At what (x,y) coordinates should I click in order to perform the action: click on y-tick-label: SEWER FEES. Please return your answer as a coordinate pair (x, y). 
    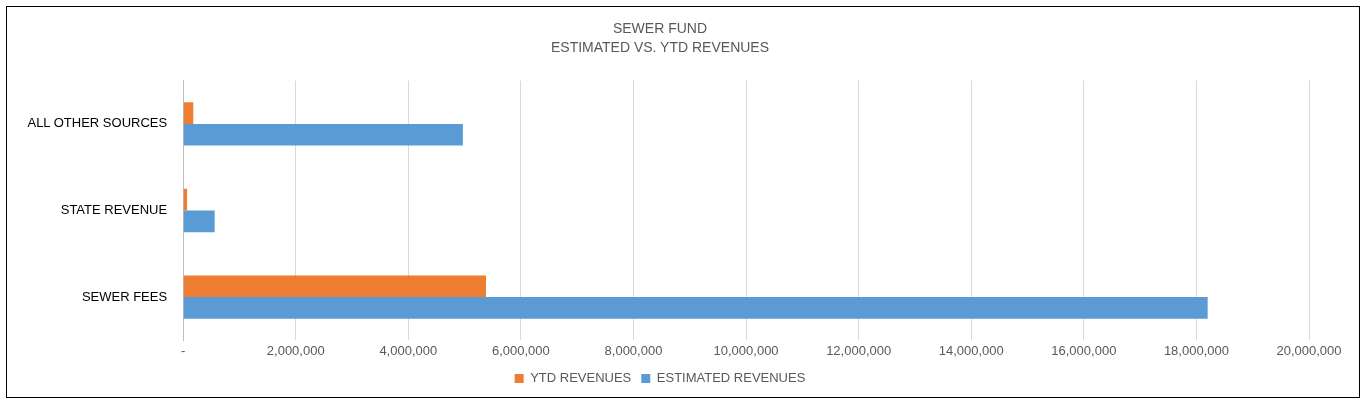
    Looking at the image, I should click on (124, 296).